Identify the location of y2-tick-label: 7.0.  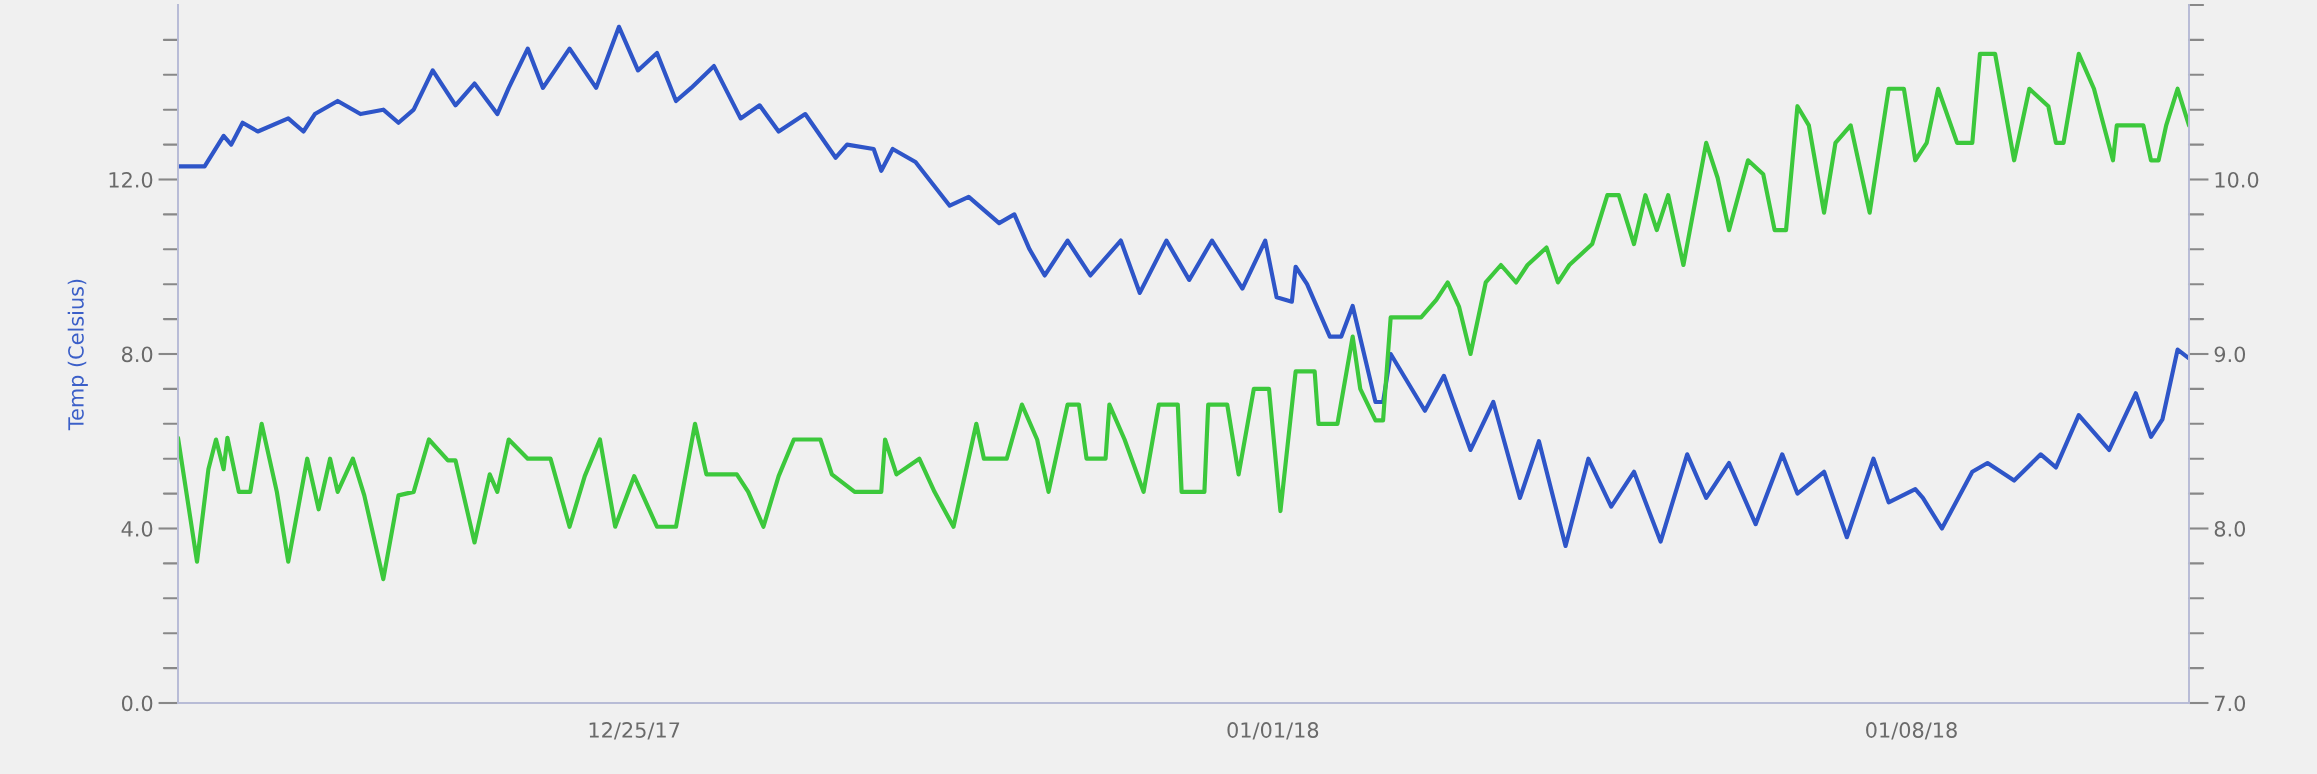
(2230, 703).